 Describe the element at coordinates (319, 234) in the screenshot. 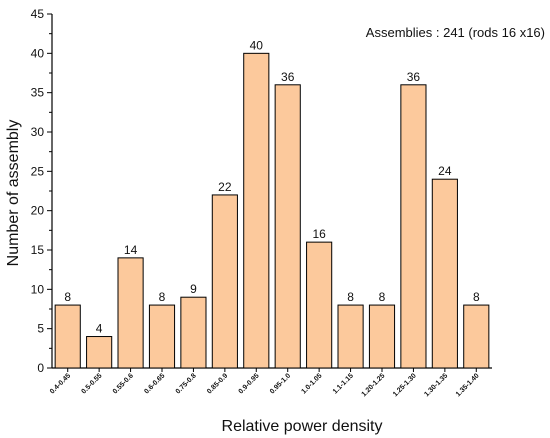

I see `data-label: 16` at that location.